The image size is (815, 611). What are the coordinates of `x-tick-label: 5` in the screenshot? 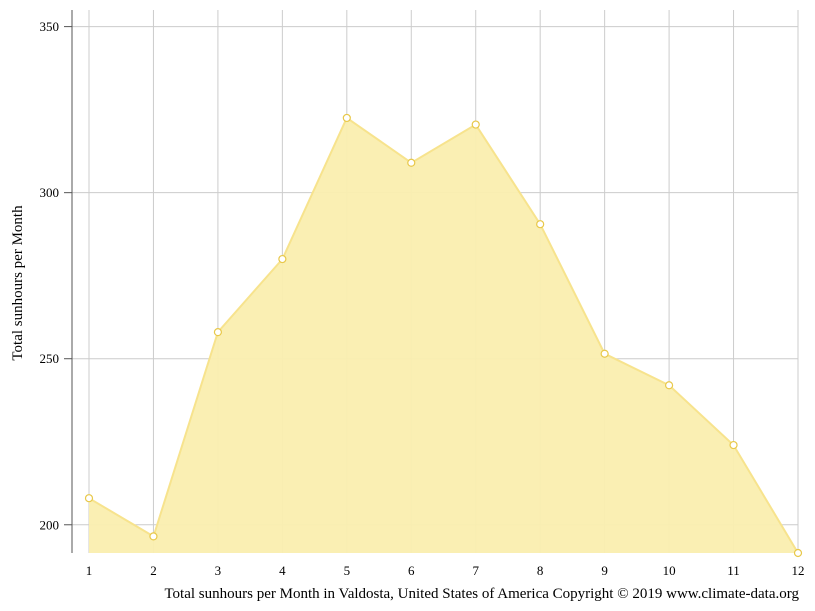 It's located at (347, 570).